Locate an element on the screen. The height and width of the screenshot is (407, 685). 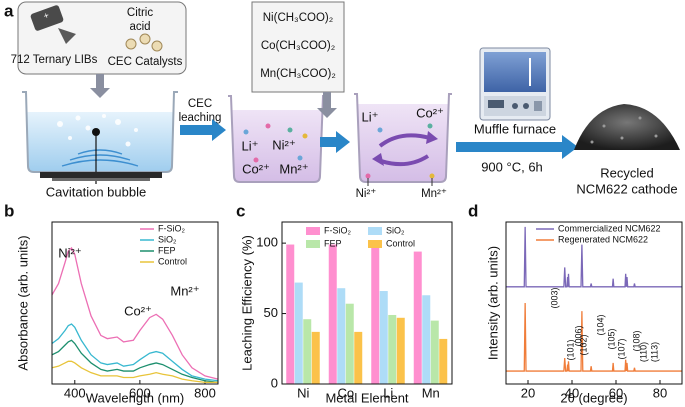
furnace-label: Muffle furnace is located at coordinates (515, 128).